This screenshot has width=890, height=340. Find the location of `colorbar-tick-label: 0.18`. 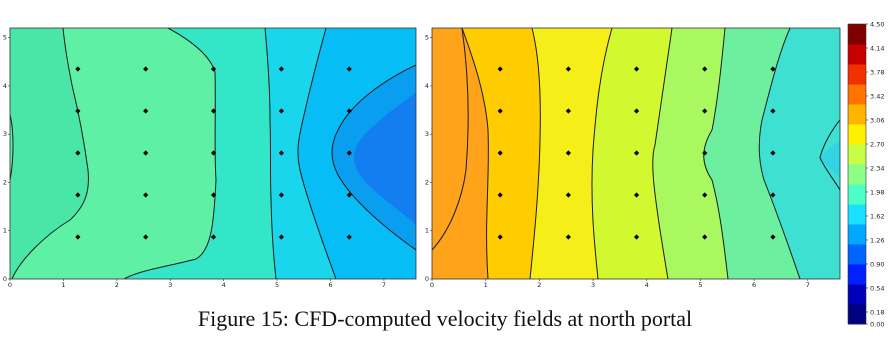

colorbar-tick-label: 0.18 is located at coordinates (877, 312).